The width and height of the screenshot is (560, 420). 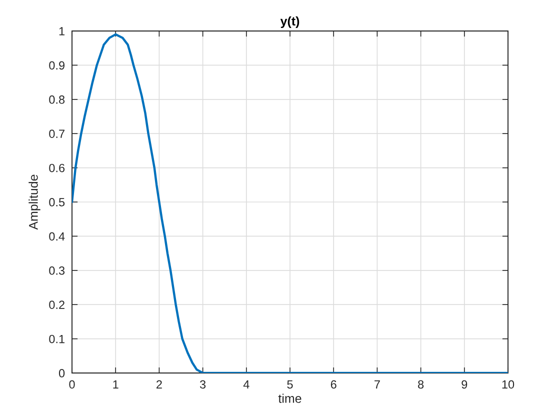 I want to click on x-tick-label: 3, so click(x=203, y=384).